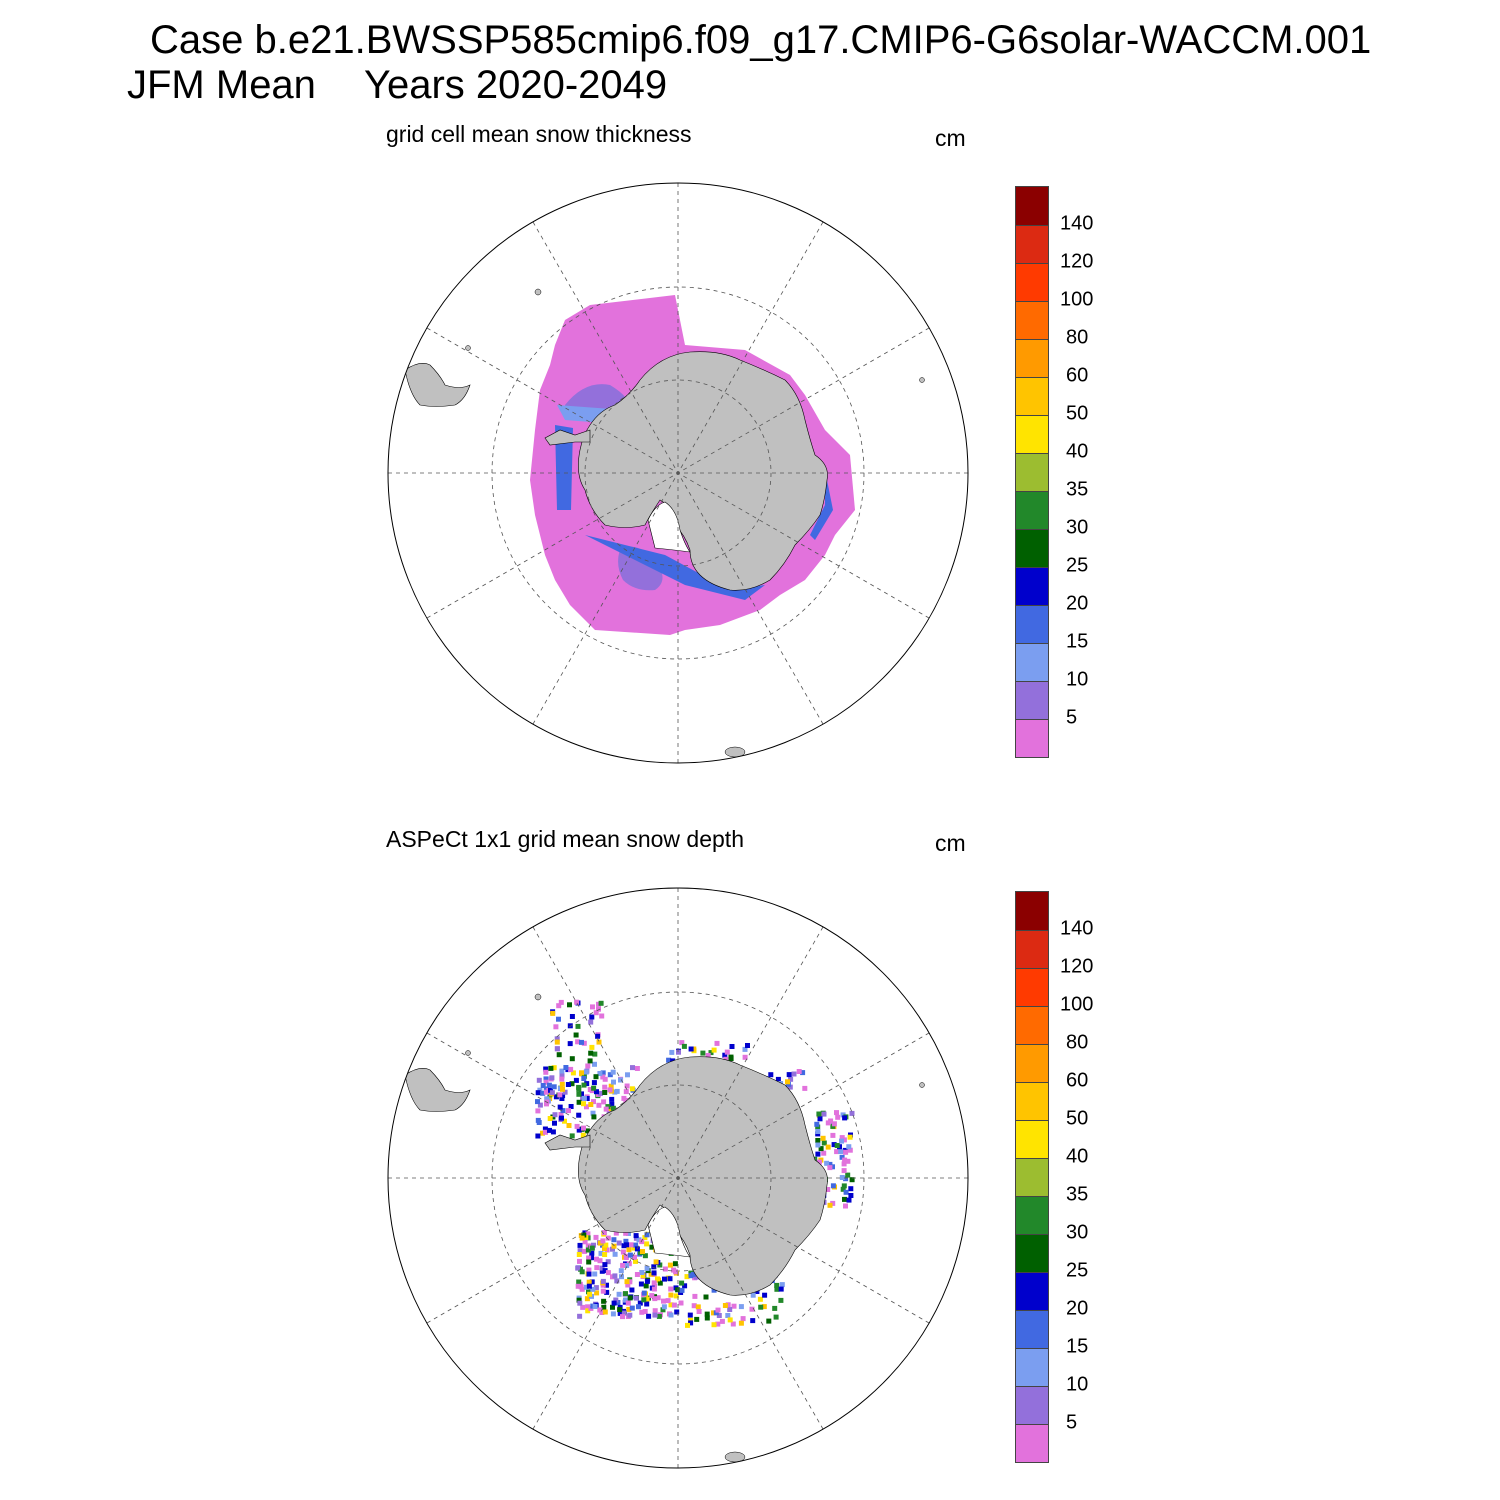 The height and width of the screenshot is (1500, 1500). Describe the element at coordinates (669, 527) in the screenshot. I see `ross-ice-shelf` at that location.